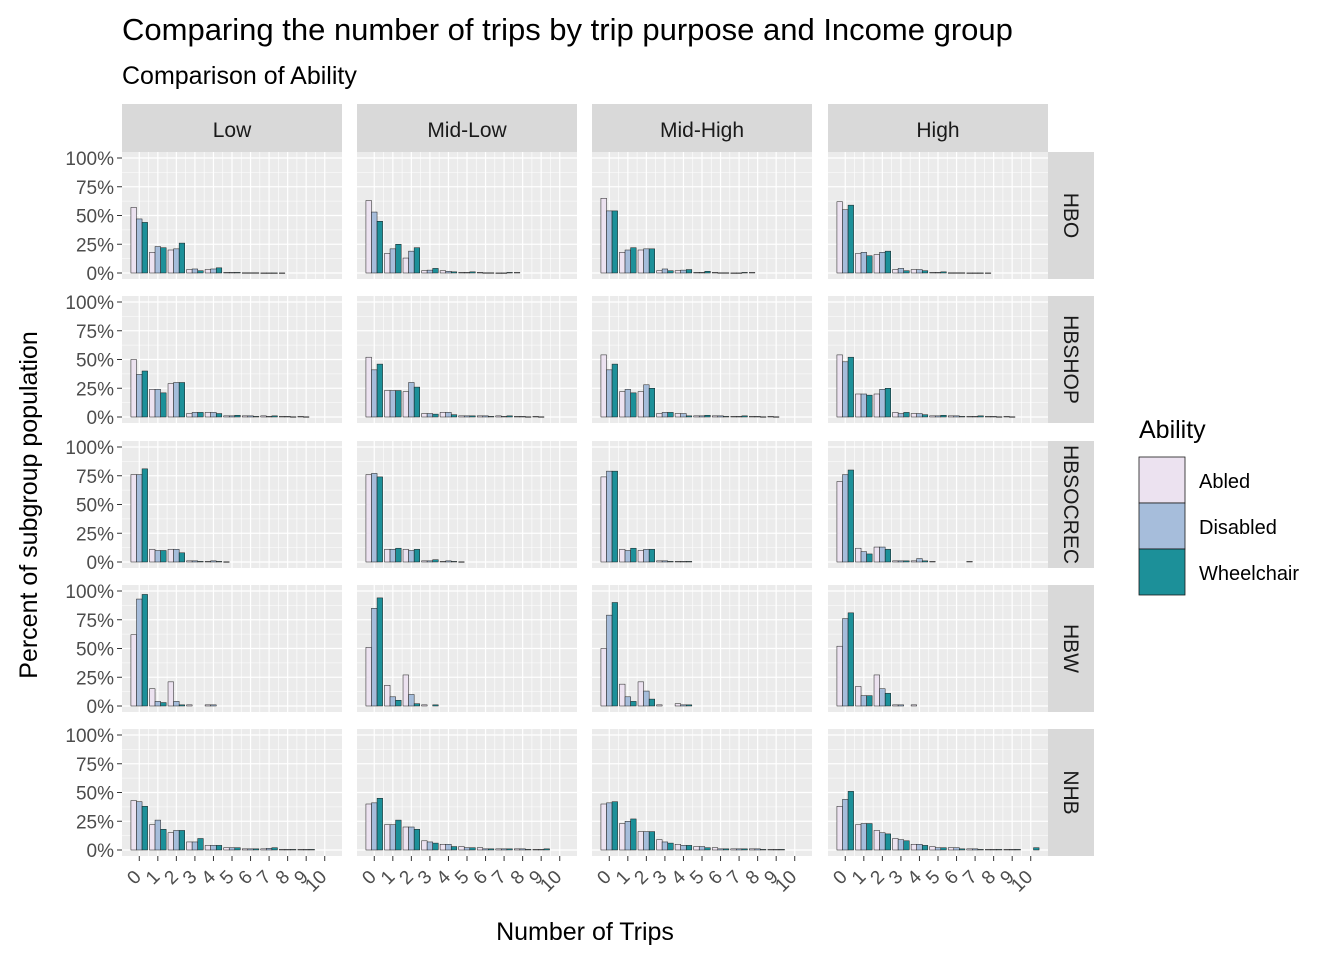 Image resolution: width=1344 pixels, height=960 pixels. Describe the element at coordinates (937, 130) in the screenshot. I see `col-strip-label: High` at that location.